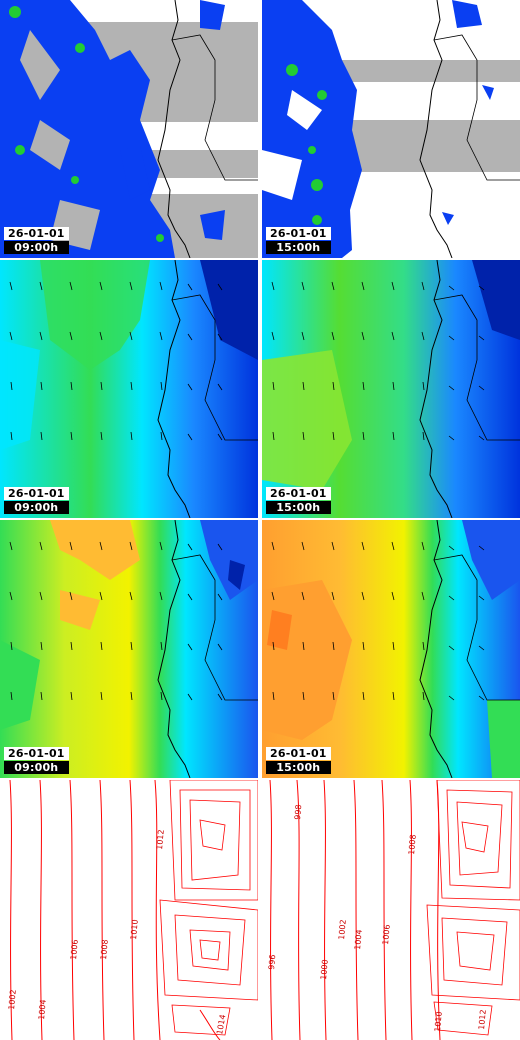 The image size is (520, 1040). I want to click on wind-map-1500-graphic, so click(391, 389).